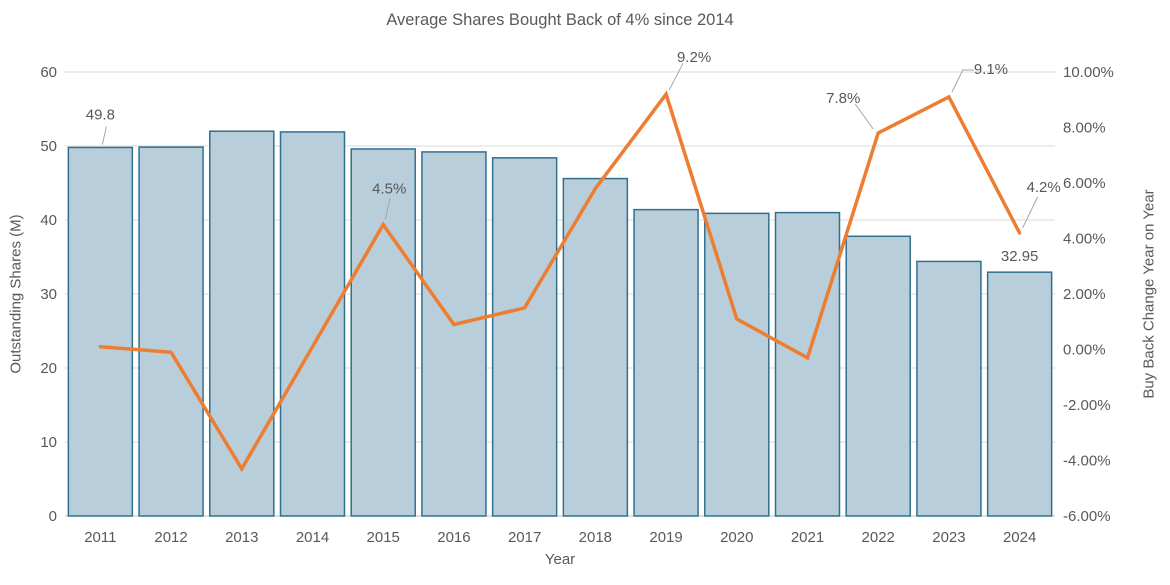  What do you see at coordinates (524, 537) in the screenshot?
I see `x-axis-label-2017: 2017` at bounding box center [524, 537].